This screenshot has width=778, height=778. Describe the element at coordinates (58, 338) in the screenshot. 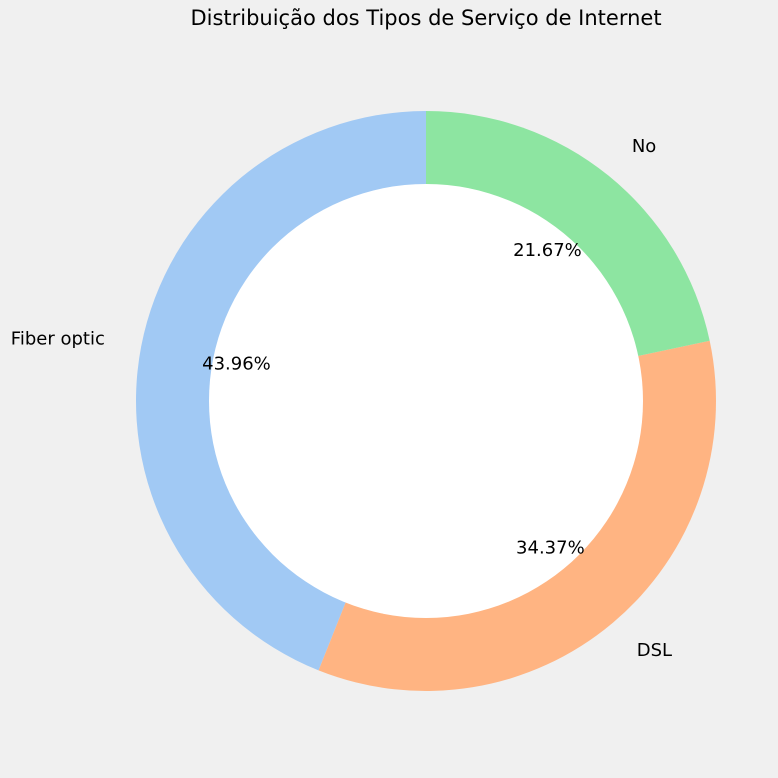

I see `slice-label-fiber-optic: Fiber optic` at that location.